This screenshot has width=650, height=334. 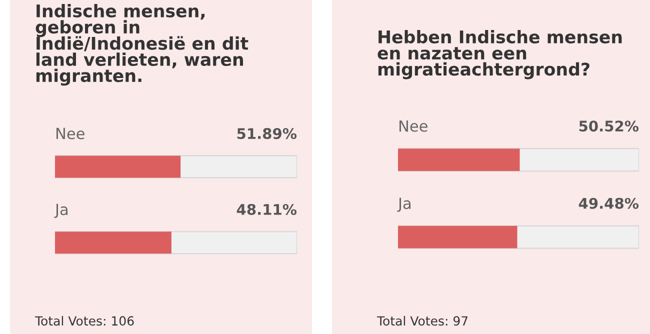 What do you see at coordinates (84, 321) in the screenshot?
I see `text: Total Votes: 106` at bounding box center [84, 321].